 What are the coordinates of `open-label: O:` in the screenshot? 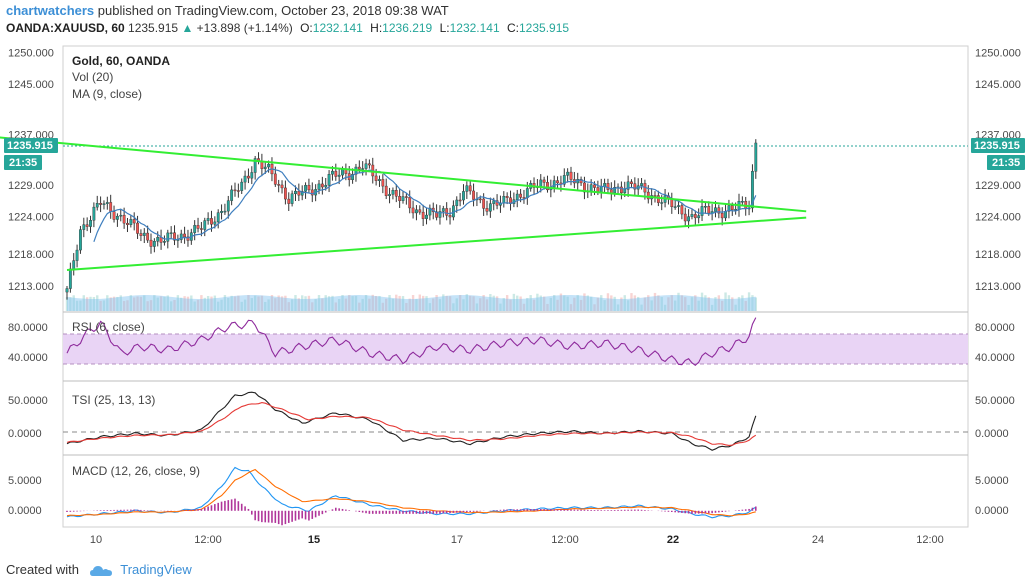 It's located at (306, 28).